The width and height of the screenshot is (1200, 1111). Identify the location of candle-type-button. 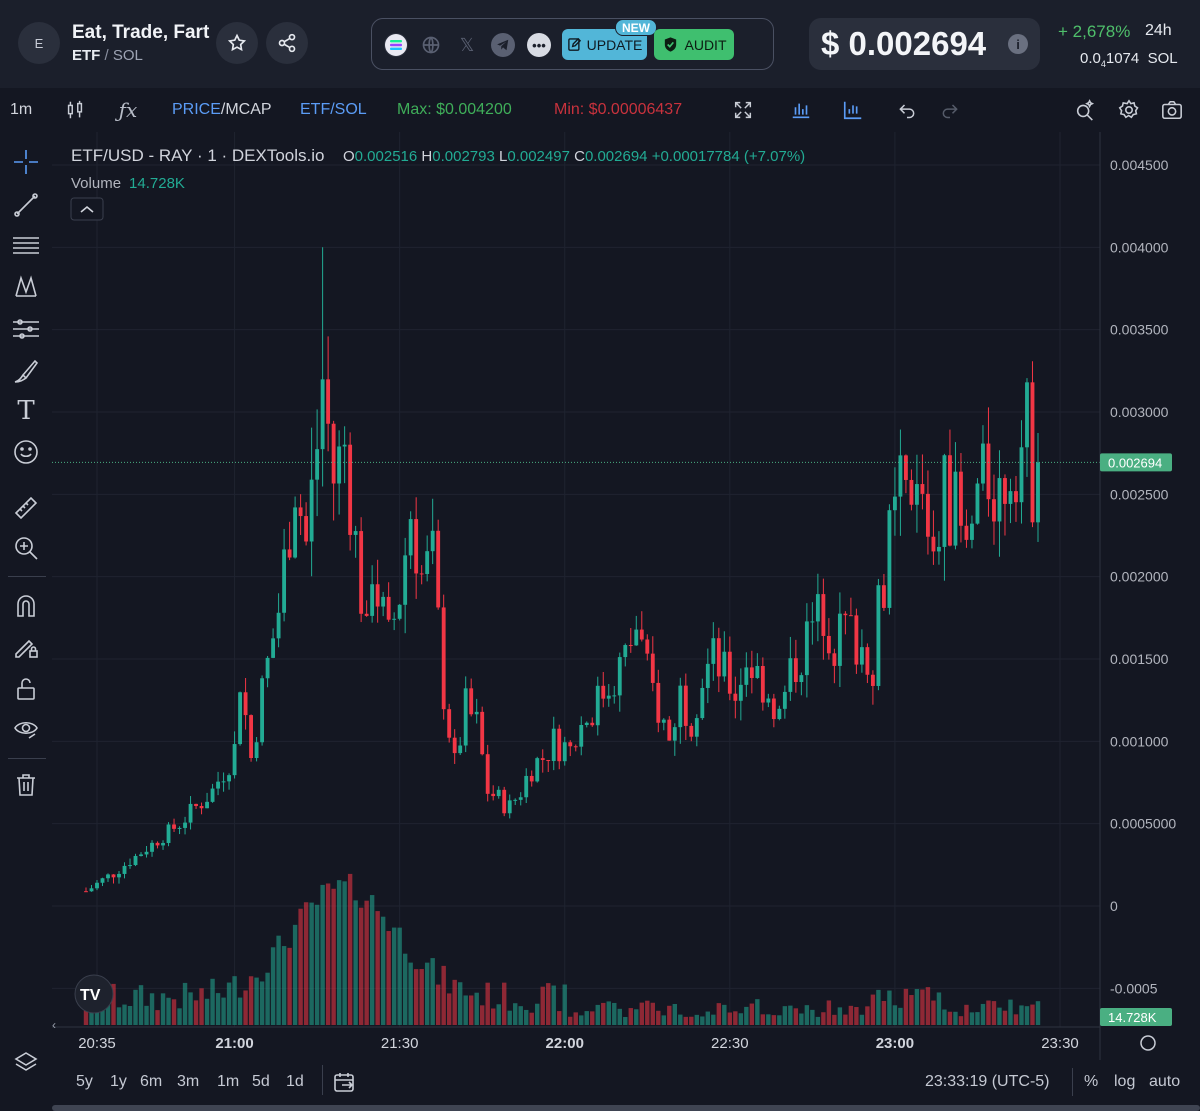
(75, 110).